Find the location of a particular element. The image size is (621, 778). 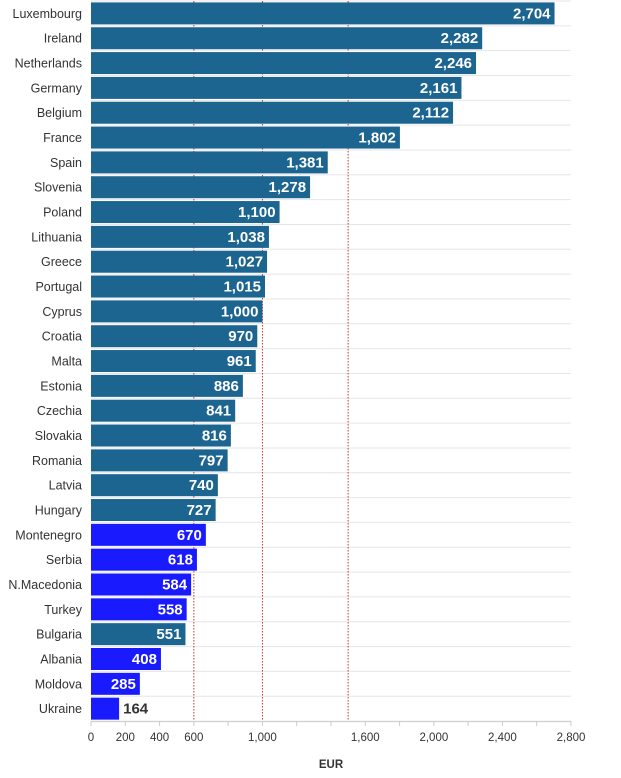

category-label: Belgium is located at coordinates (59, 113).